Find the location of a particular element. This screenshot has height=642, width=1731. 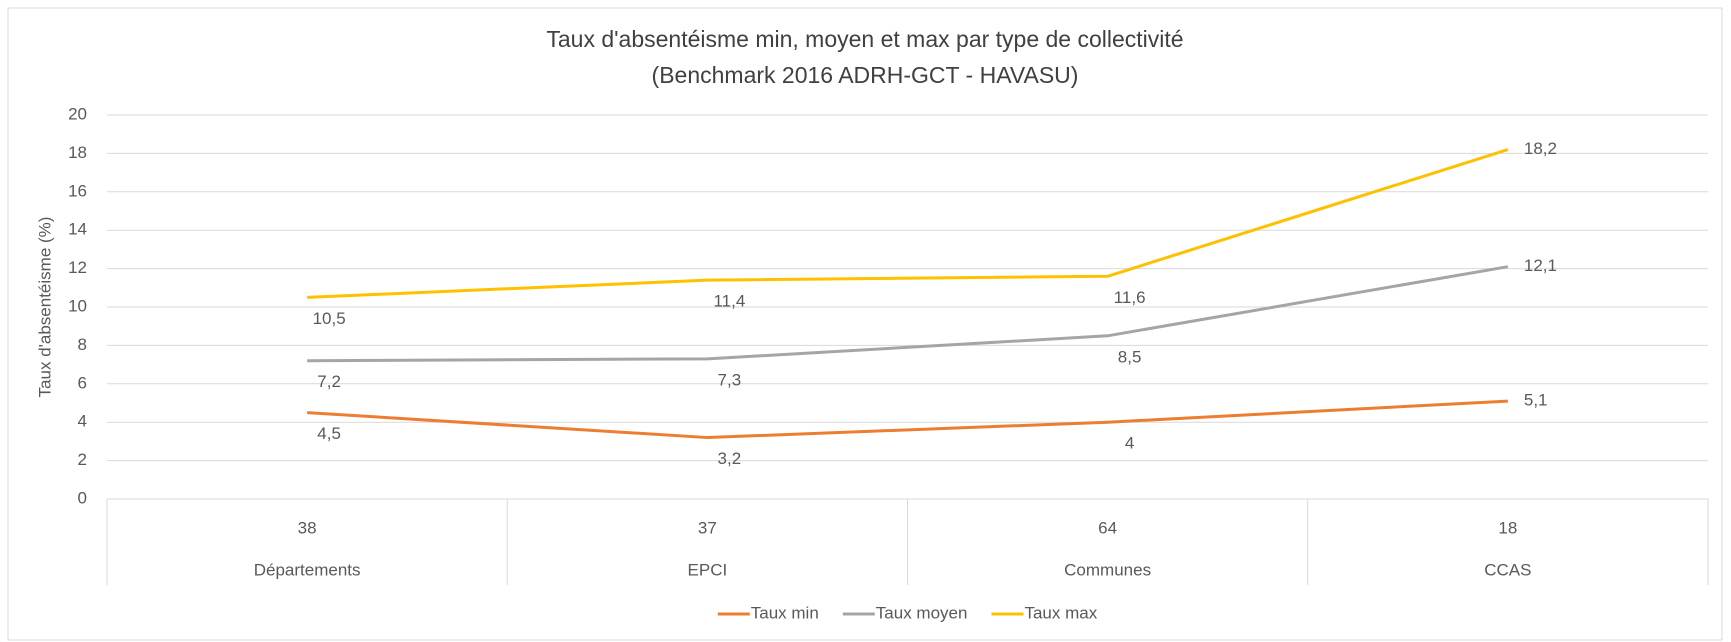

data-label: 7,3 is located at coordinates (730, 379).